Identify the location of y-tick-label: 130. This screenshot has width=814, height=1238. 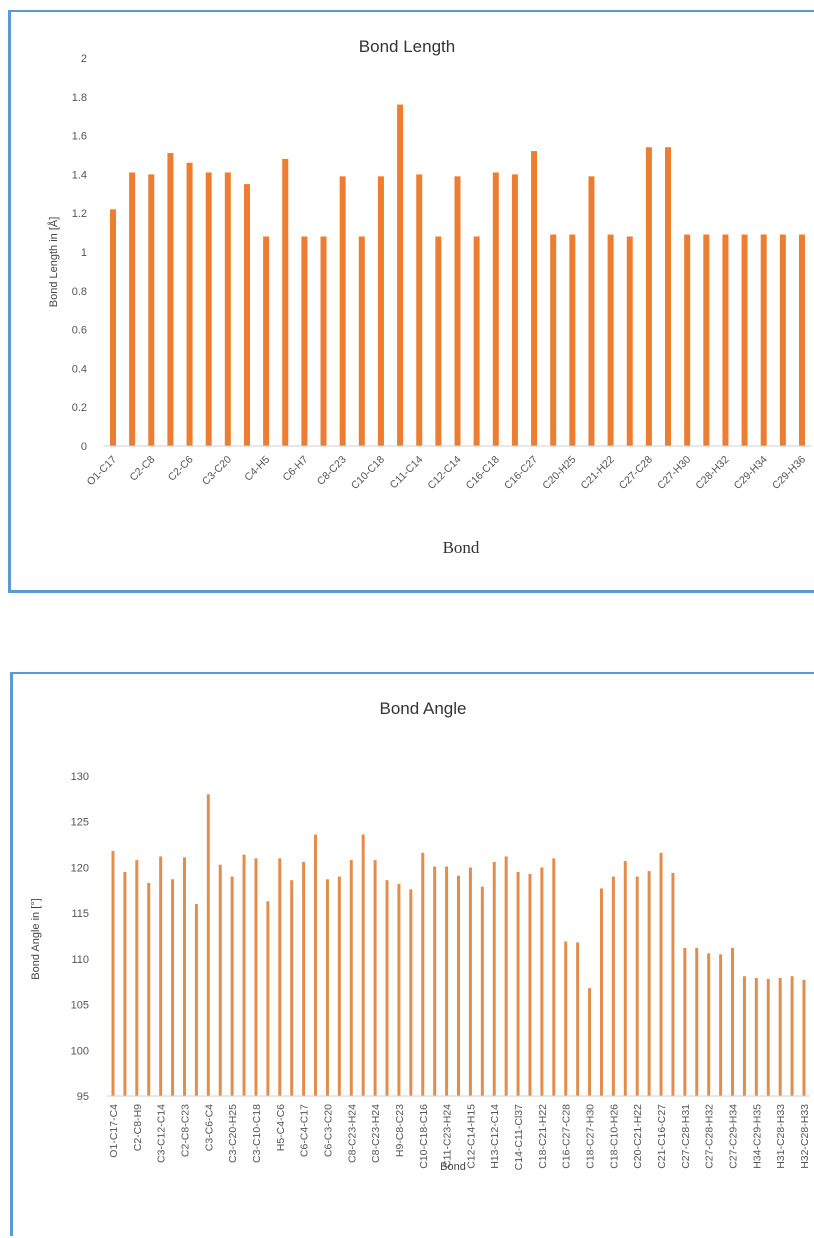
(80, 777).